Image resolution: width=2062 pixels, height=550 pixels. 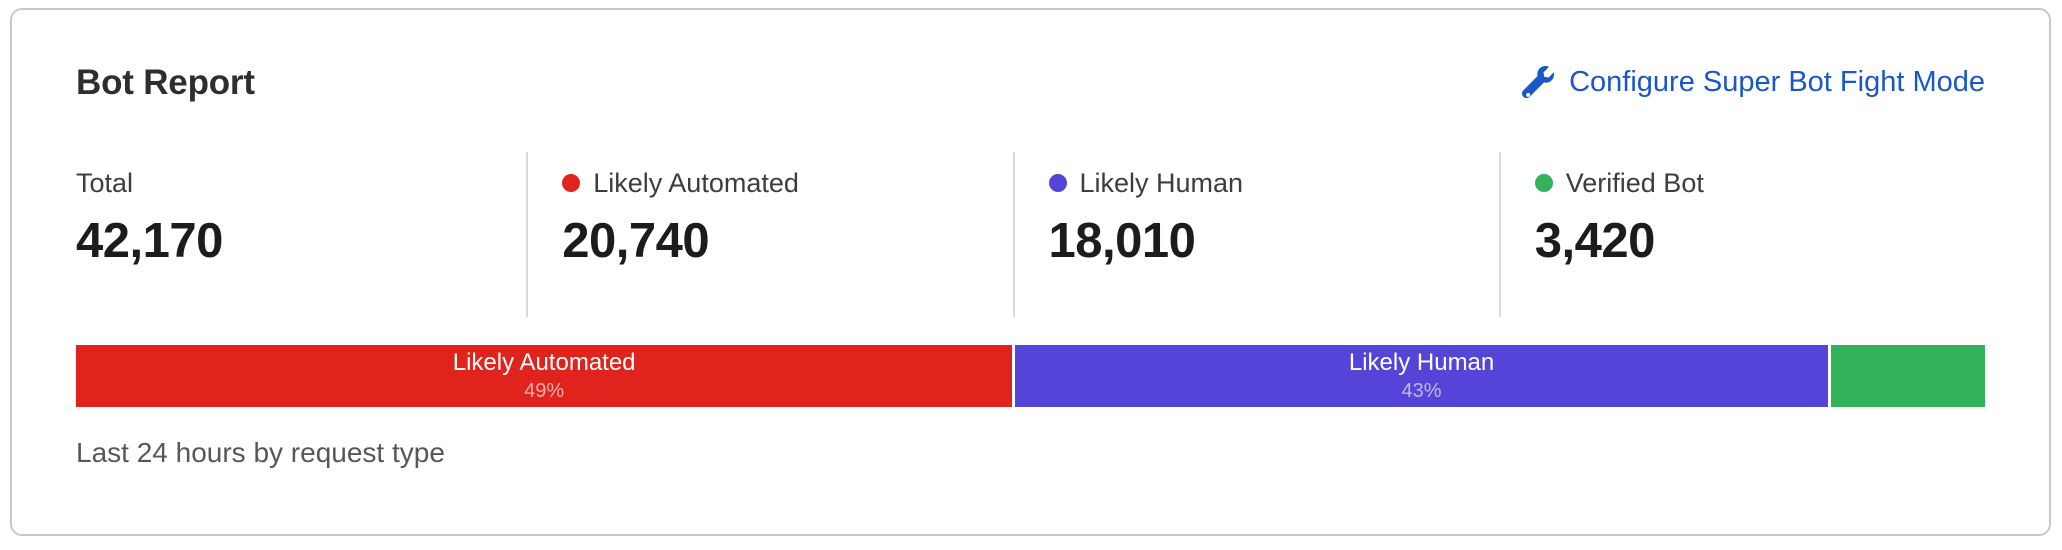 What do you see at coordinates (544, 390) in the screenshot?
I see `bar-segment-percent: 49%` at bounding box center [544, 390].